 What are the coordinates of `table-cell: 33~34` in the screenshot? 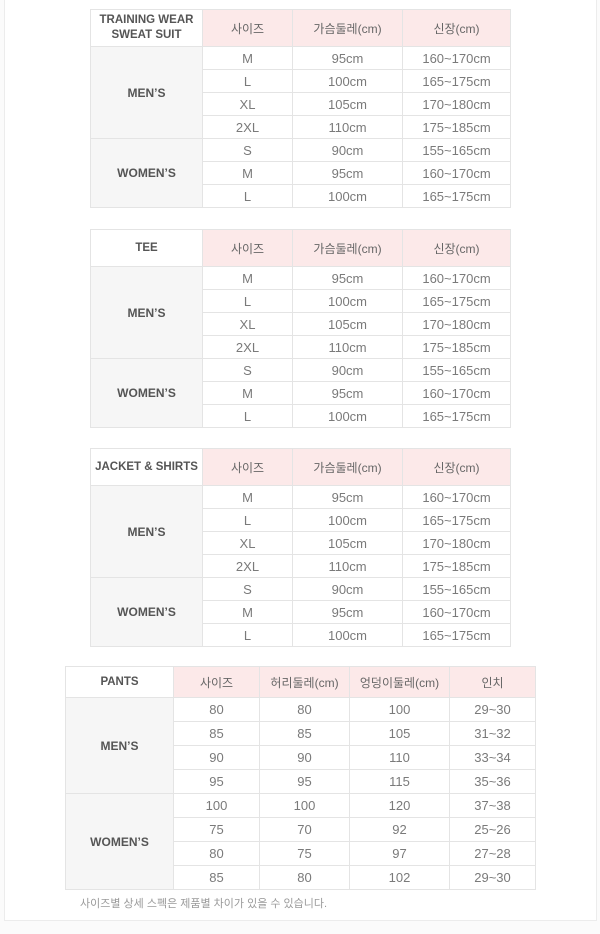 It's located at (492, 757).